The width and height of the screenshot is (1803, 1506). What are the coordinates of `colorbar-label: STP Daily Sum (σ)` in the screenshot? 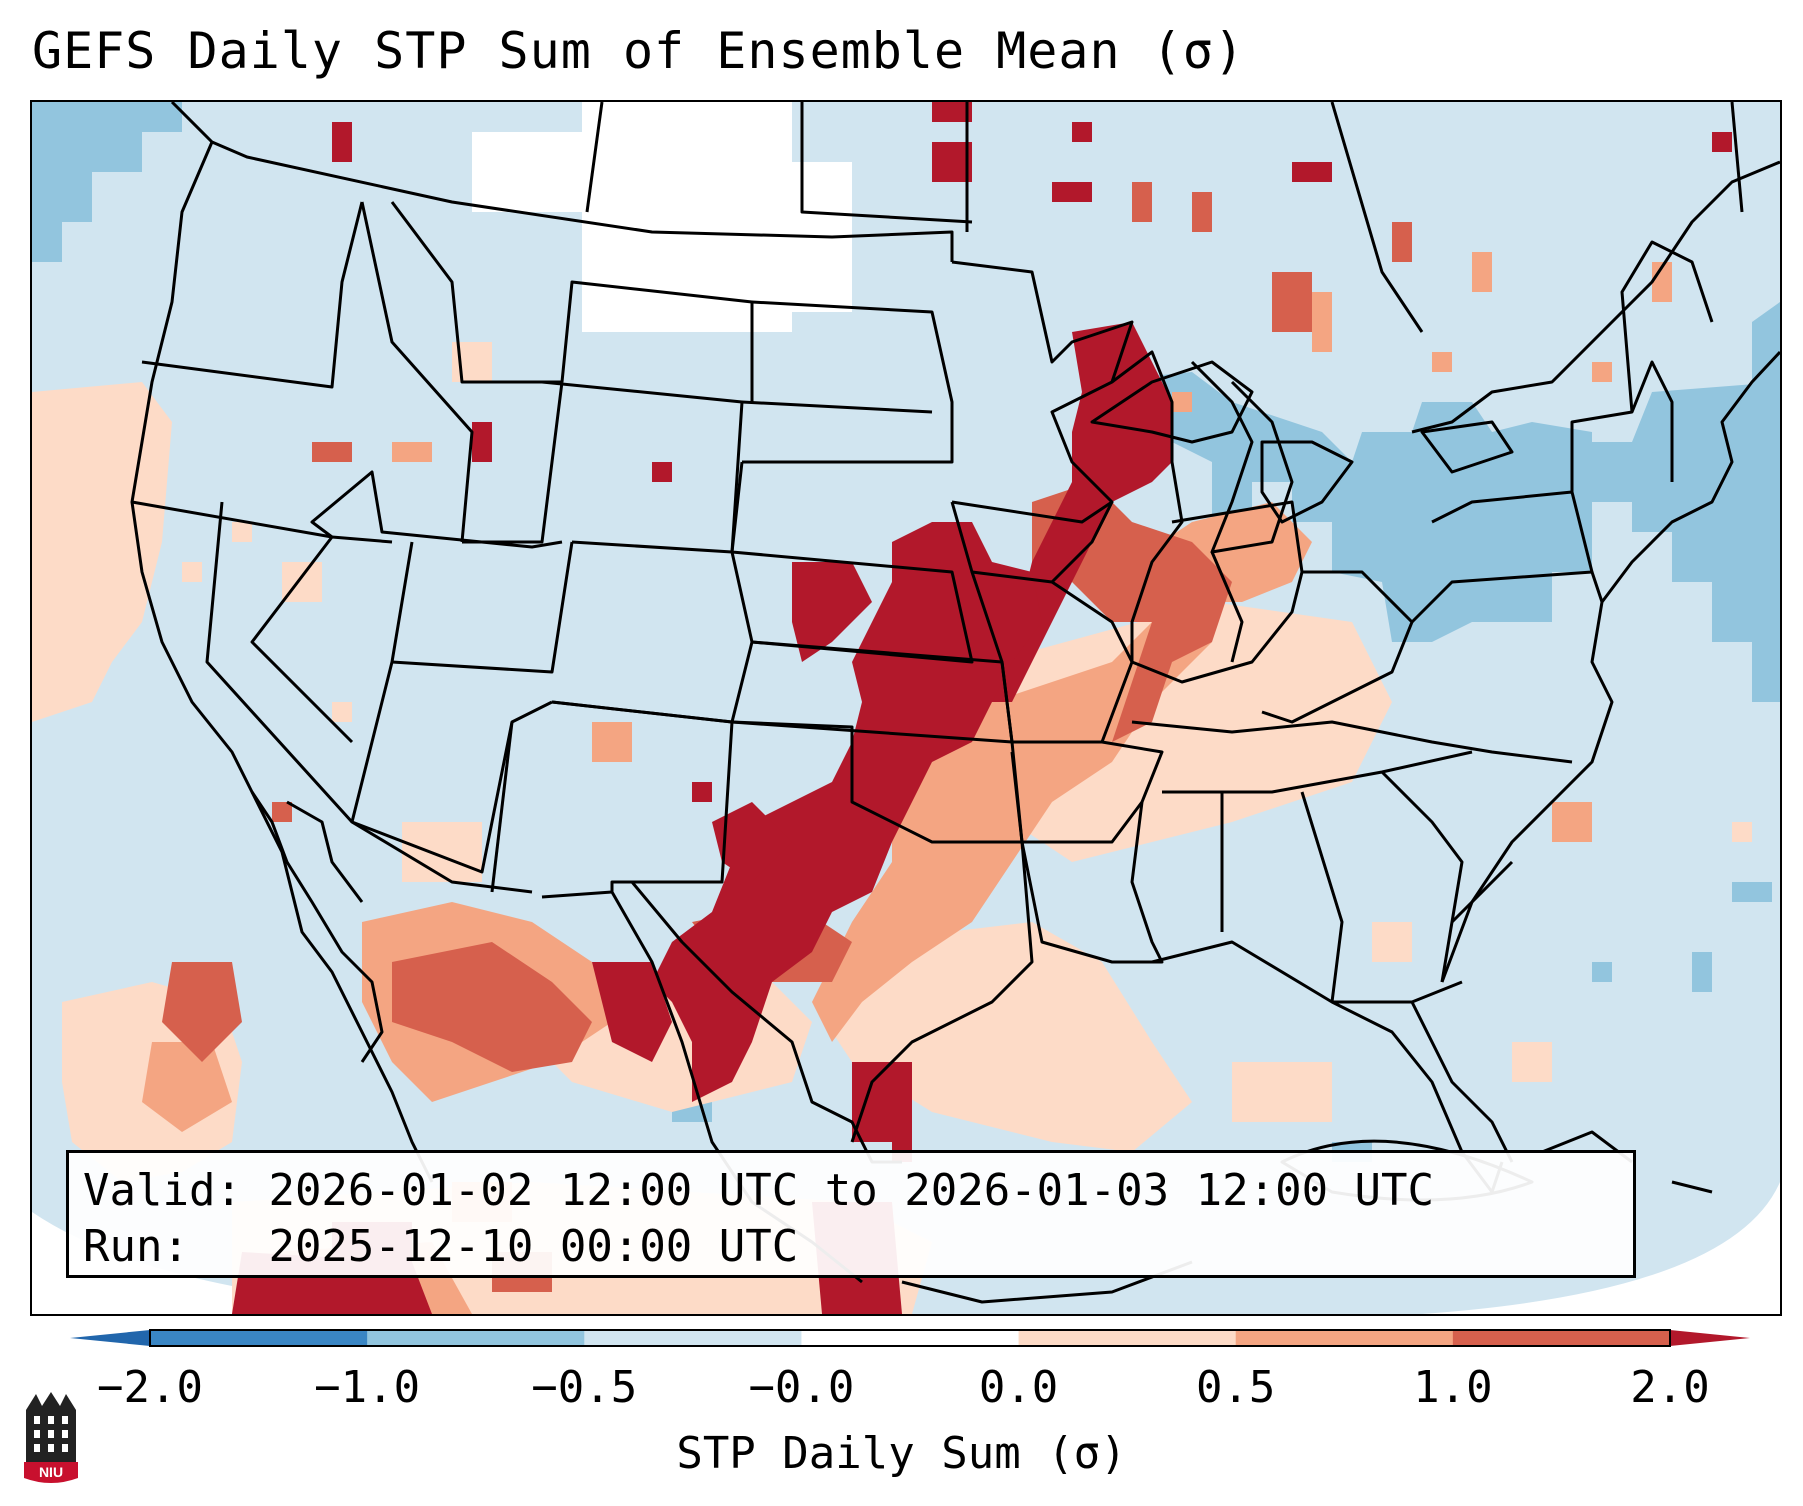 It's located at (901, 1453).